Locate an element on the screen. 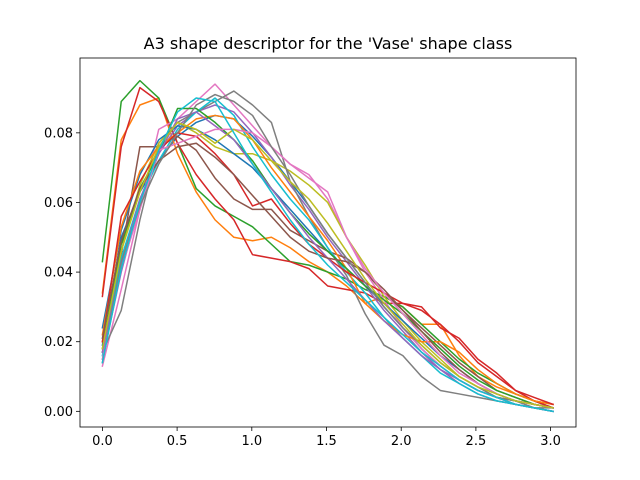 The image size is (640, 480). x-tick-label: 0.0 is located at coordinates (102, 441).